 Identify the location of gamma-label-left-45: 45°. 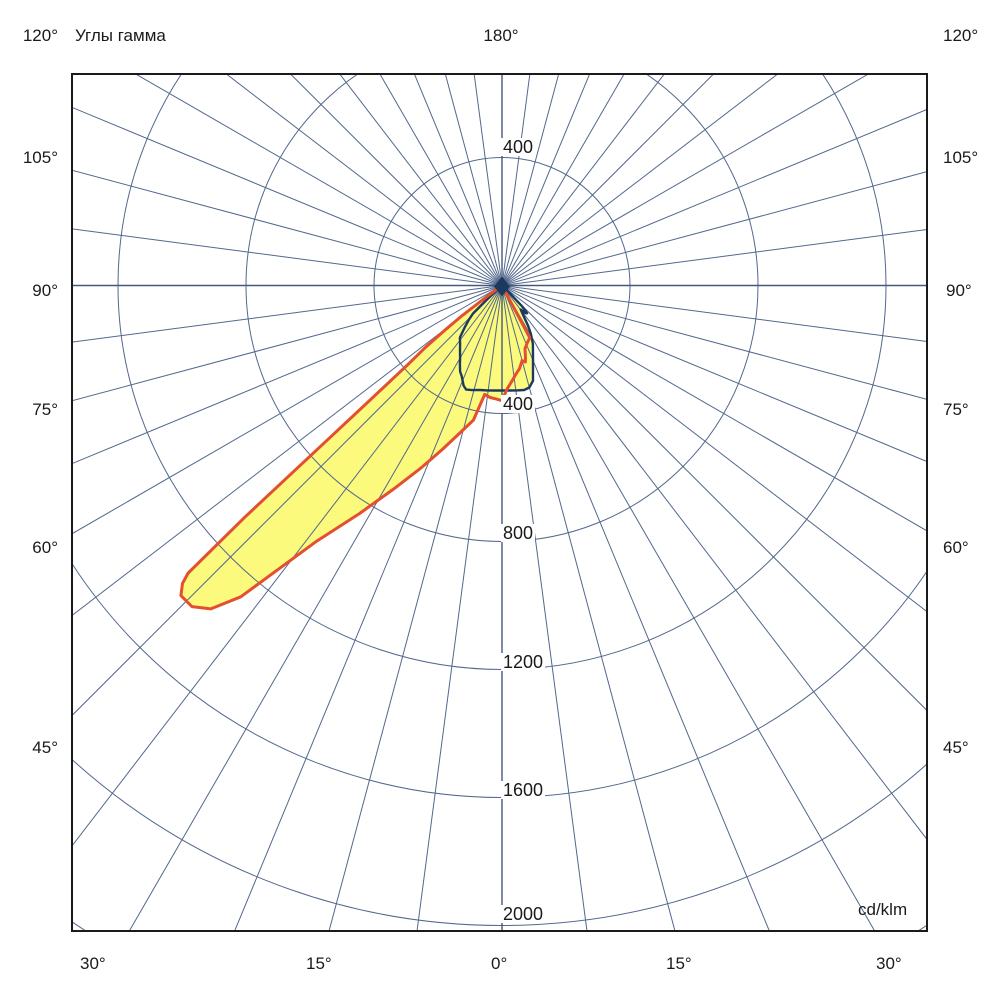
(45, 747).